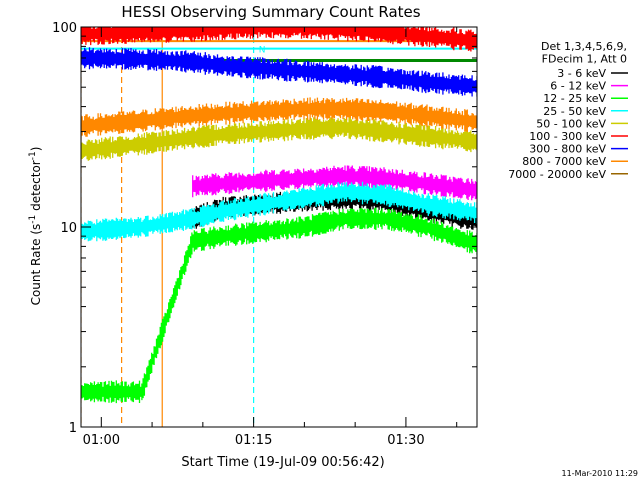 This screenshot has width=640, height=480. What do you see at coordinates (73, 428) in the screenshot?
I see `y-tick-label-0: 1` at bounding box center [73, 428].